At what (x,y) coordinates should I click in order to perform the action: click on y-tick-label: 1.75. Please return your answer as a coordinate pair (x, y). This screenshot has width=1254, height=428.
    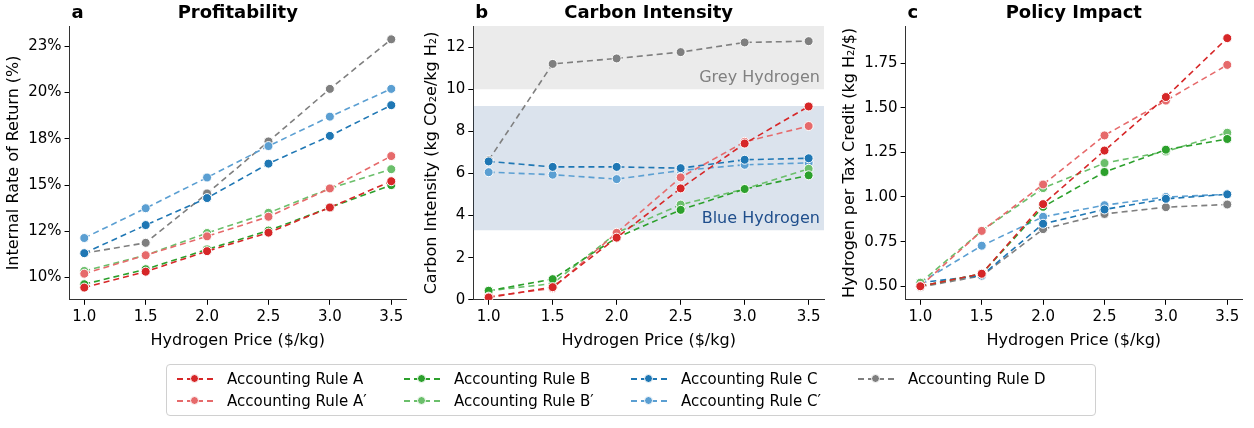
    Looking at the image, I should click on (881, 62).